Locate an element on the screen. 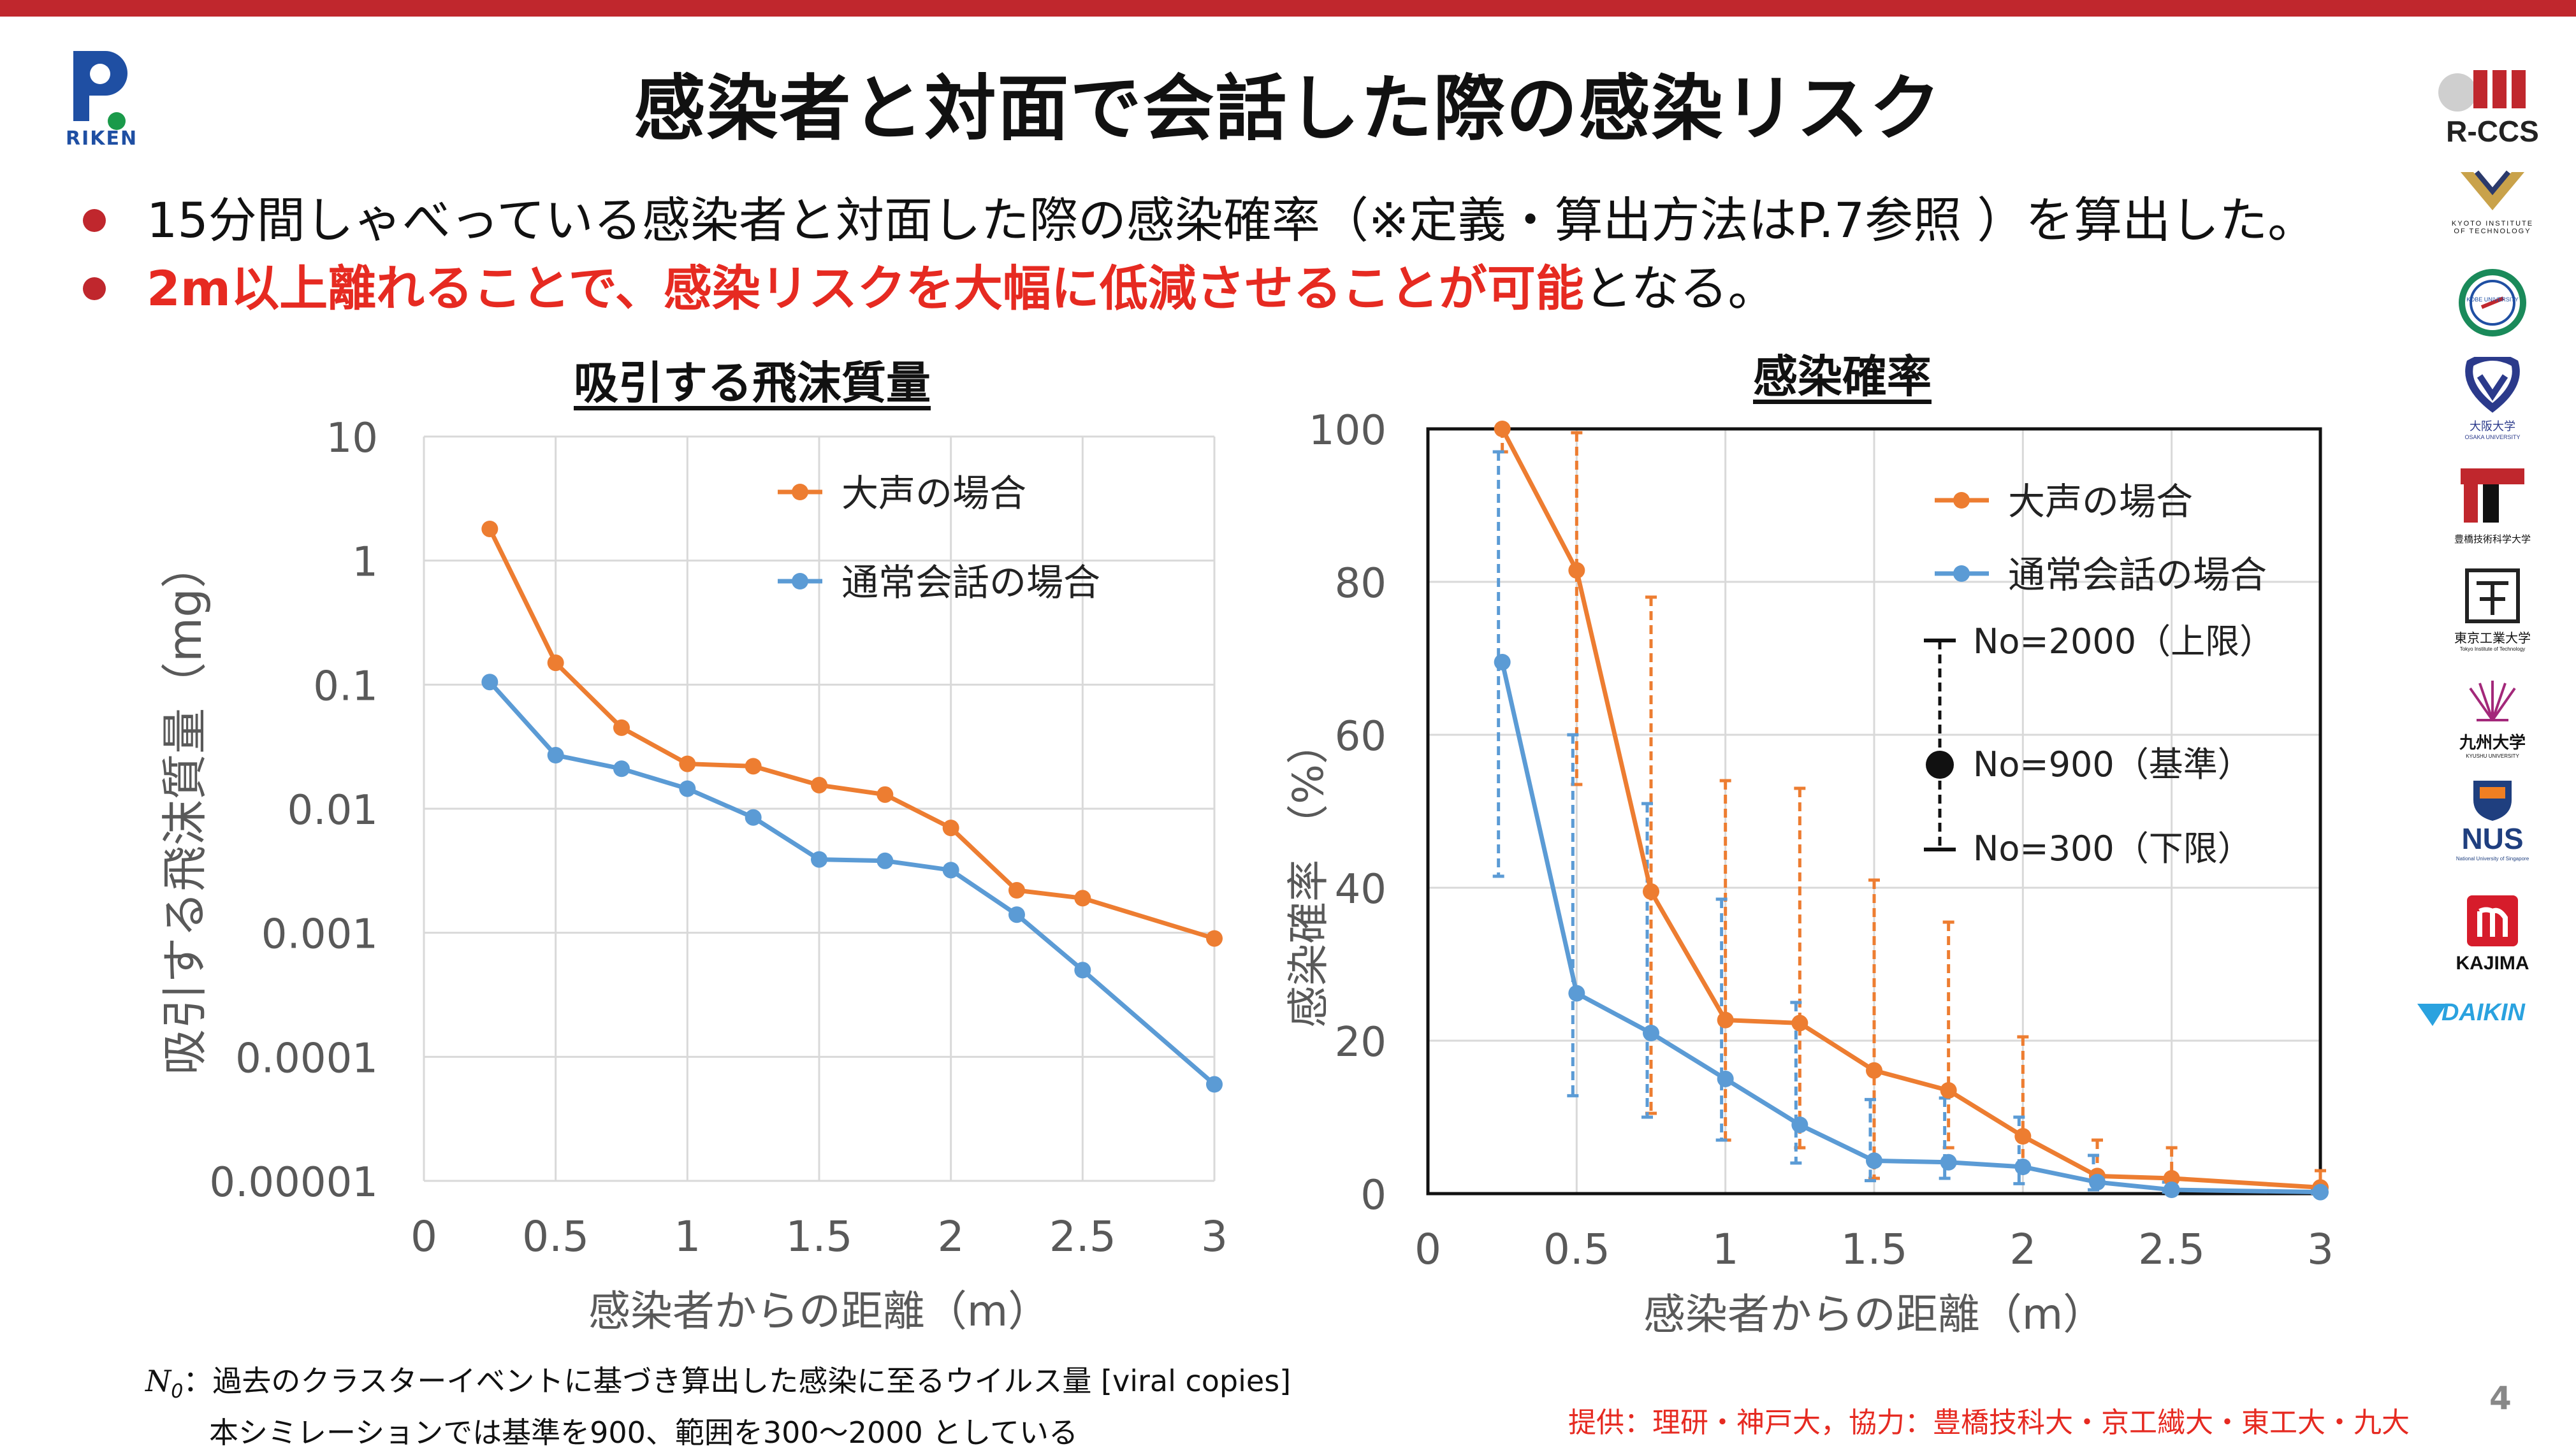 The height and width of the screenshot is (1453, 2576). x-tick-label: 1 is located at coordinates (687, 1236).